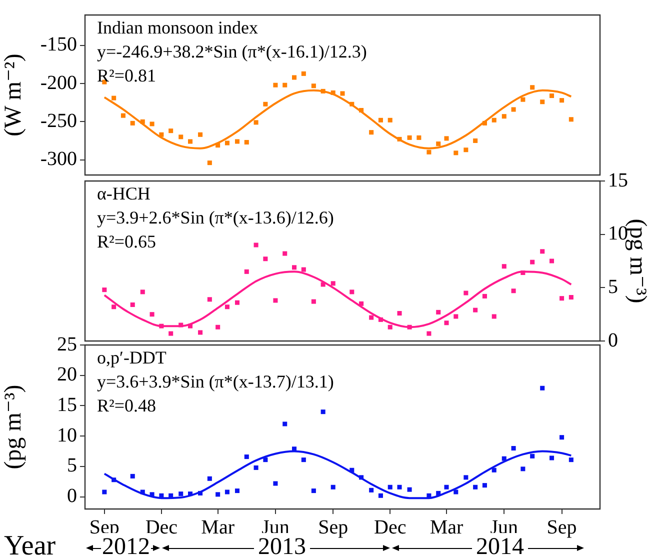 The width and height of the screenshot is (651, 559). I want to click on y2-tick-label: 0, so click(613, 340).